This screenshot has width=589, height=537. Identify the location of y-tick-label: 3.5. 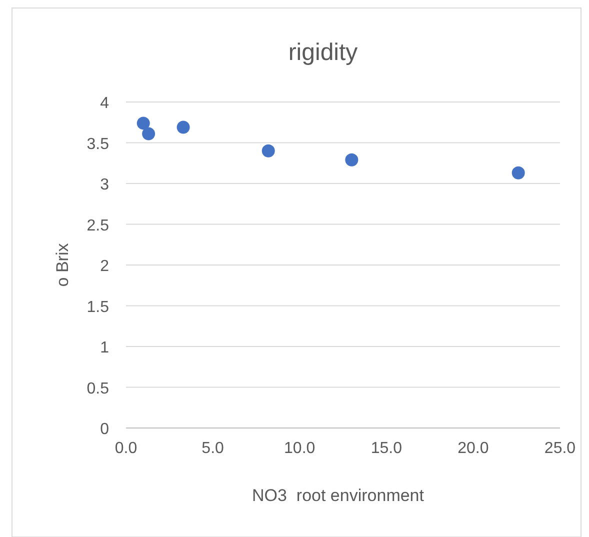
(98, 144).